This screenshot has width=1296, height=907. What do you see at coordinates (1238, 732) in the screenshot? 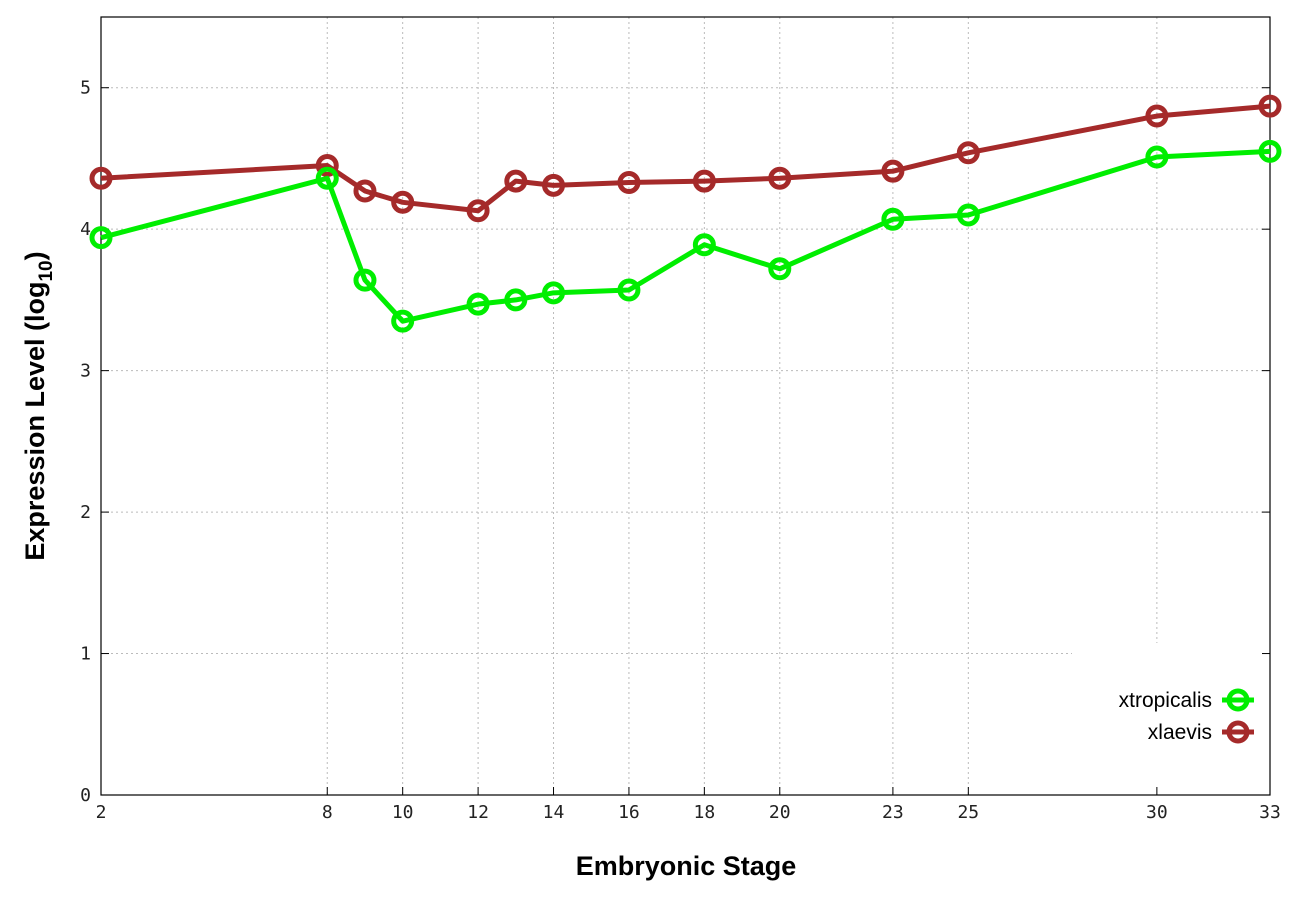
I see `legend-marker-xlaevis` at bounding box center [1238, 732].